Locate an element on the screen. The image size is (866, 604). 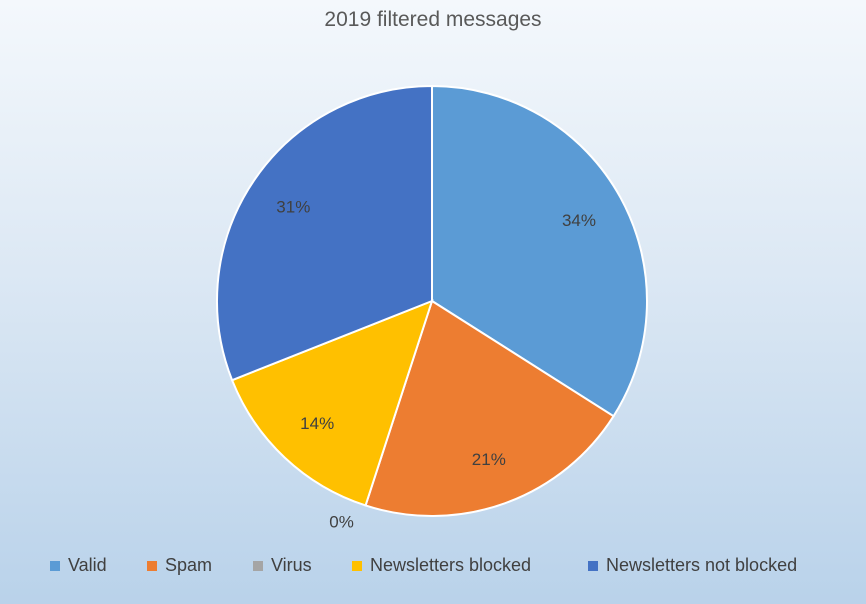
legend-item-newsletters-blocked: Newsletters blocked is located at coordinates (441, 565).